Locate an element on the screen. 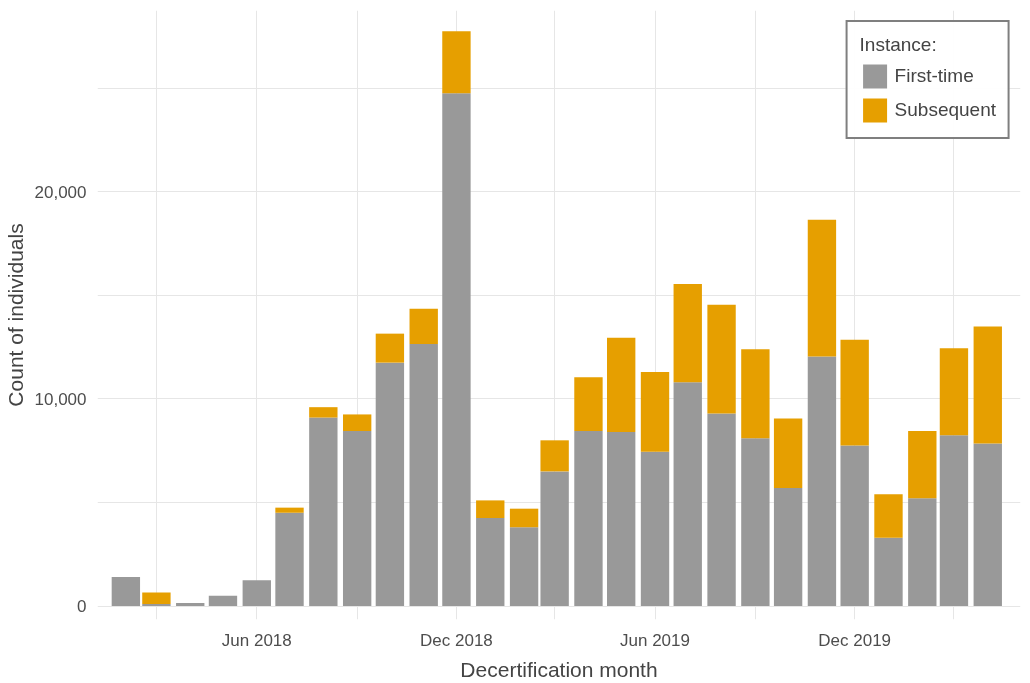  legend-title: Instance: is located at coordinates (898, 45).